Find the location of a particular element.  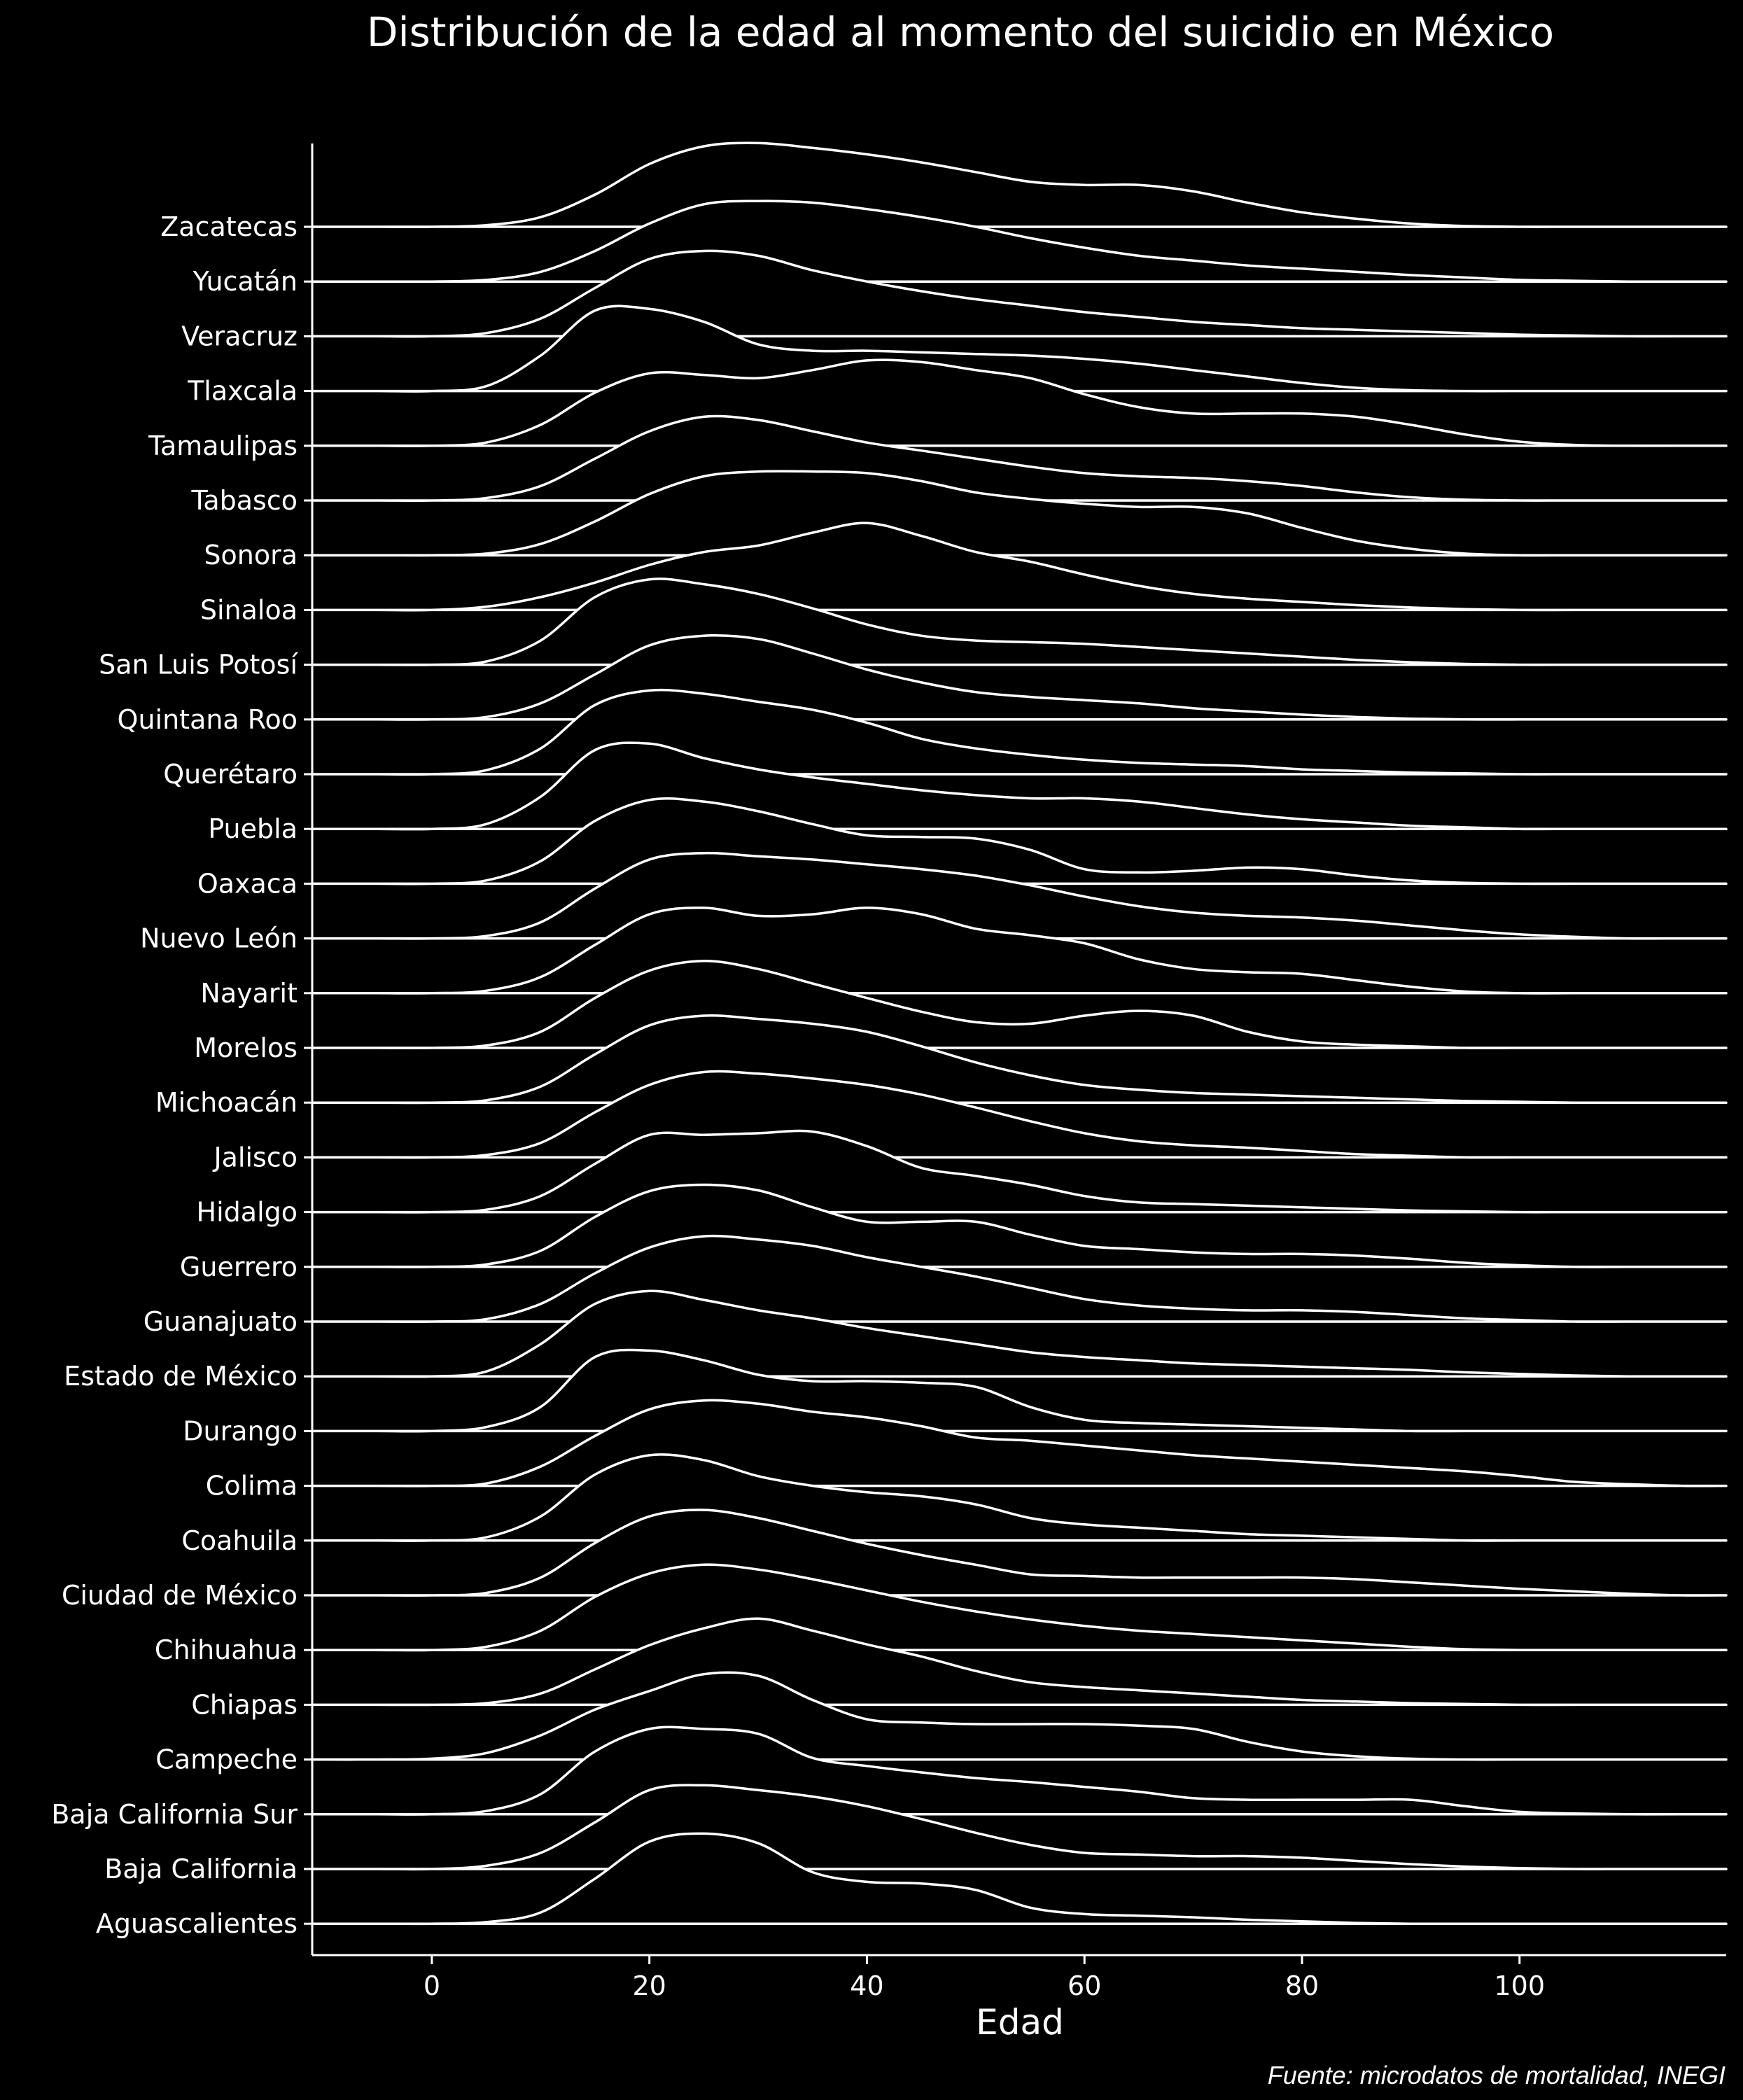

y-tick-label: Baja California is located at coordinates (201, 1869).